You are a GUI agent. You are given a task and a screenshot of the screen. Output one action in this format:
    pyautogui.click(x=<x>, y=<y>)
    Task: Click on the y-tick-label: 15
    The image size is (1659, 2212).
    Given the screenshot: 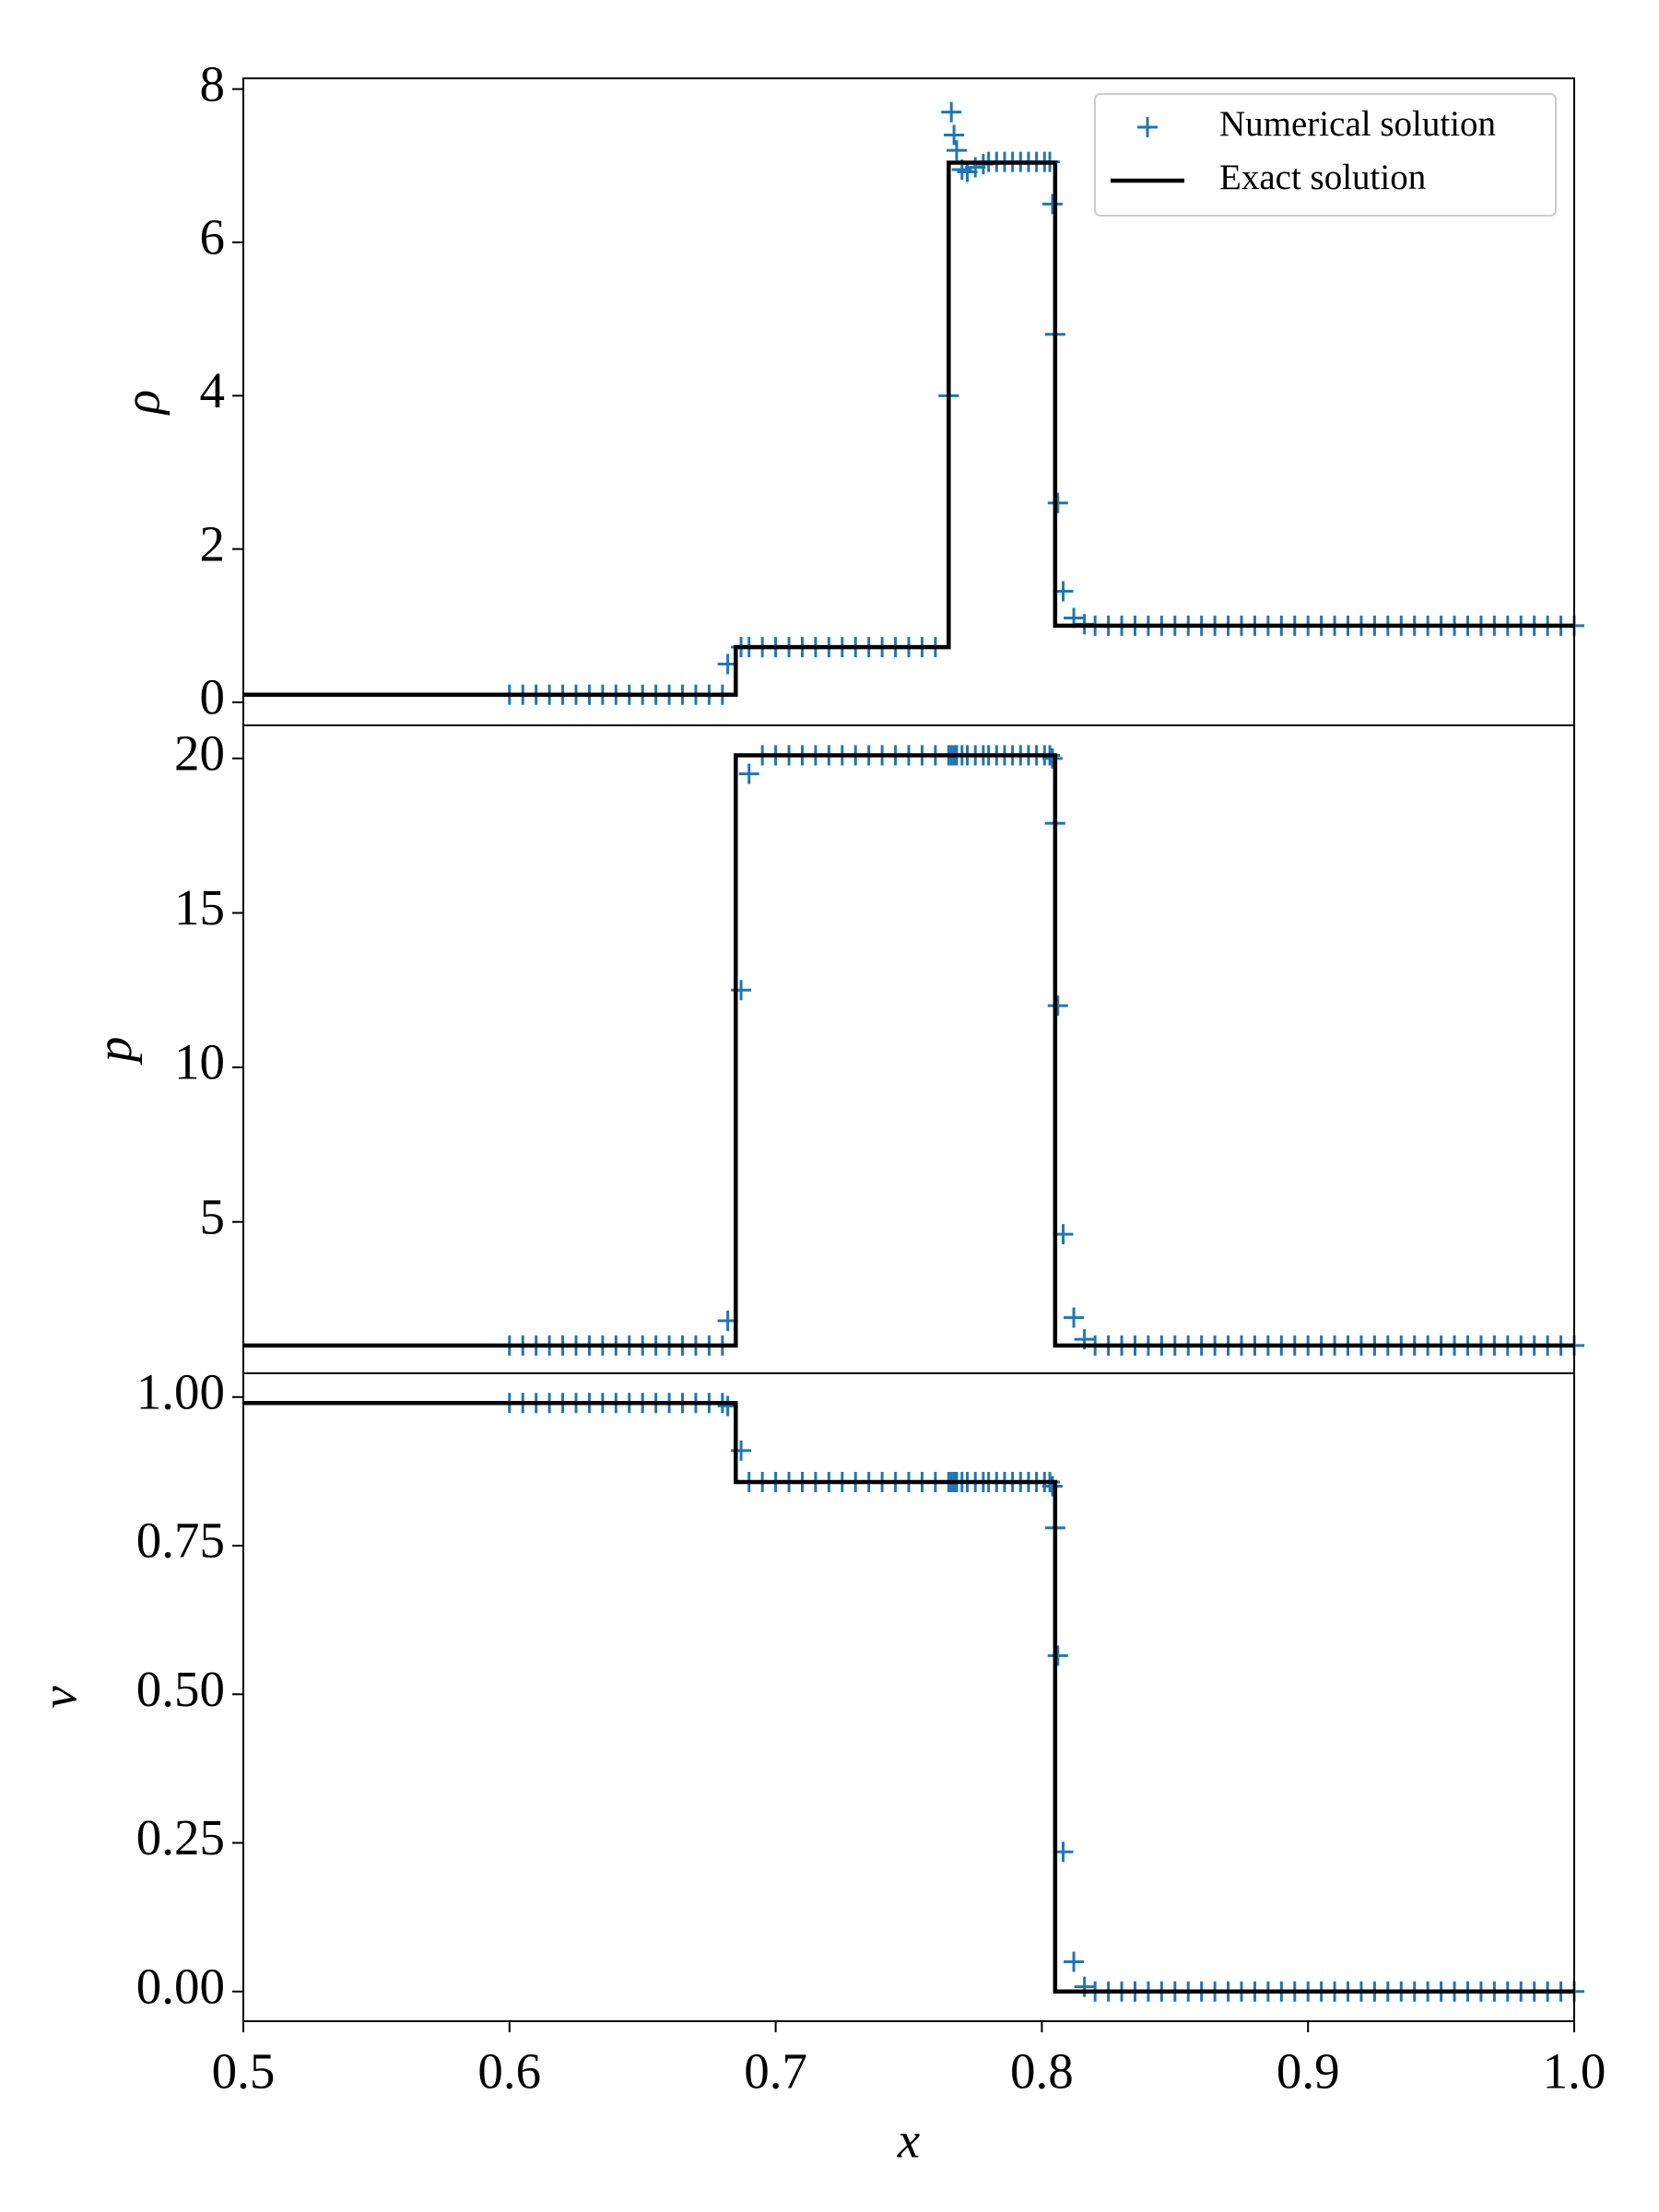 What is the action you would take?
    pyautogui.click(x=199, y=907)
    